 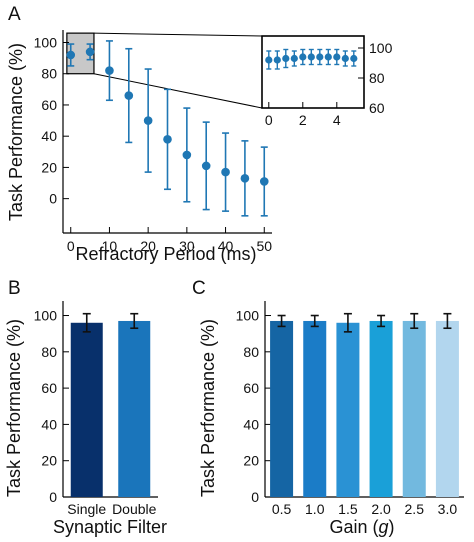 What do you see at coordinates (14, 408) in the screenshot?
I see `panel-b-ylabel: Task Performance (%)` at bounding box center [14, 408].